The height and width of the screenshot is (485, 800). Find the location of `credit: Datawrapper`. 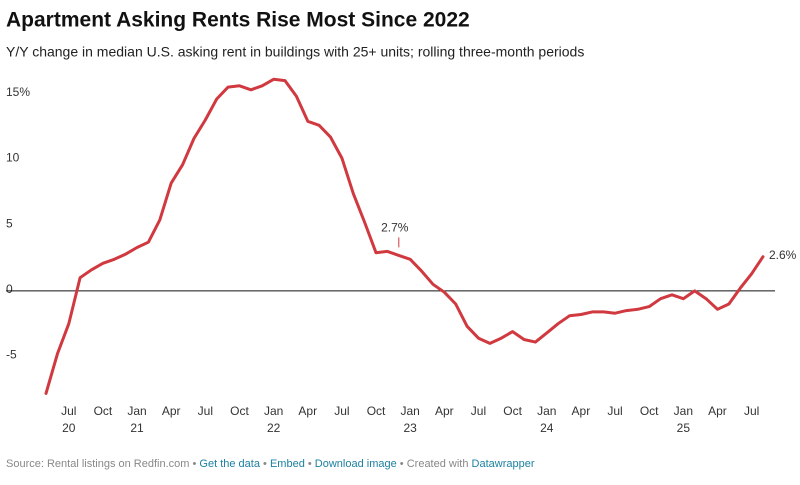

credit: Datawrapper is located at coordinates (503, 464).